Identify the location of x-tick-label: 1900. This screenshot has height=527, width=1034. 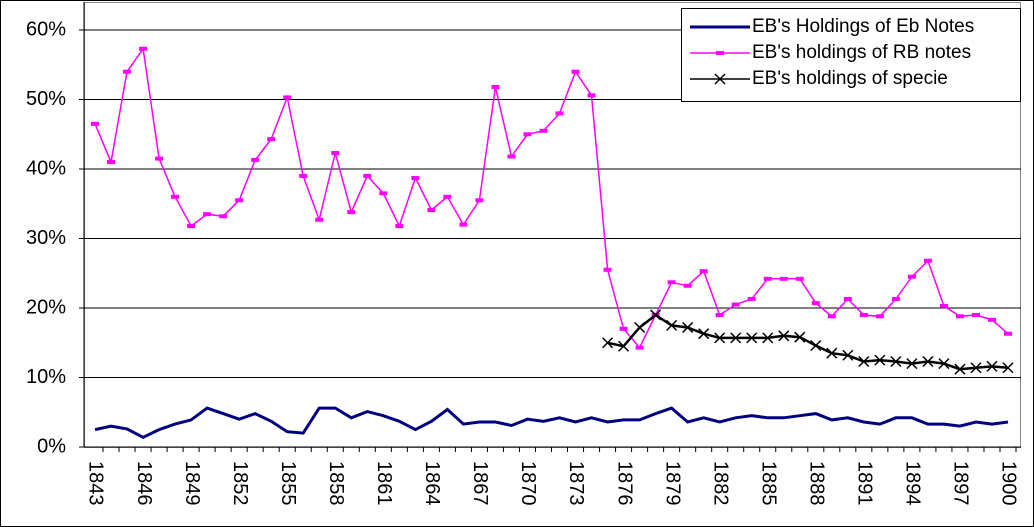
(1009, 483).